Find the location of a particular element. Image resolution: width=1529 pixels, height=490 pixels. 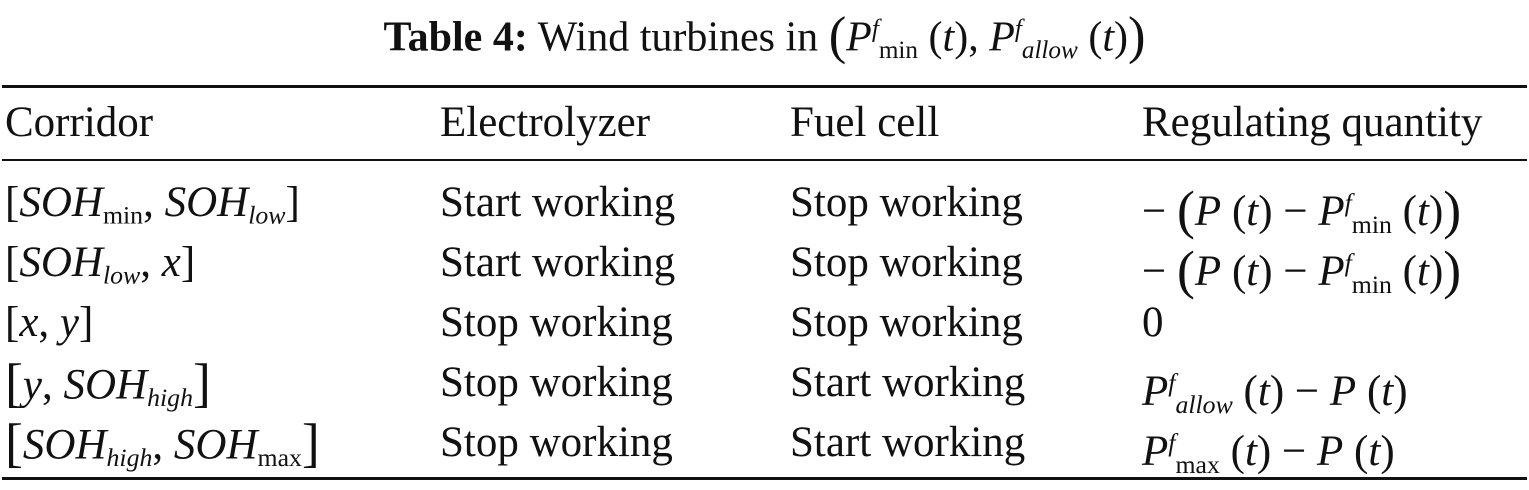

top-rule is located at coordinates (764, 86).